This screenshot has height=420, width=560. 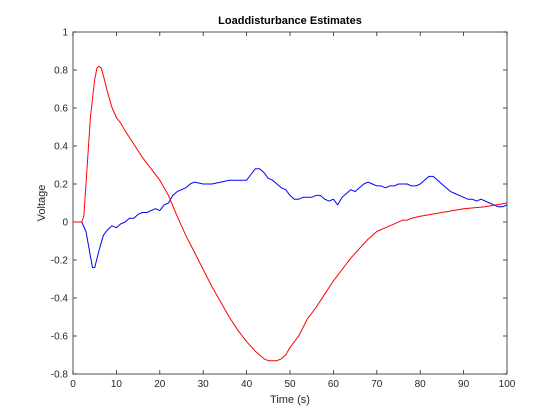 What do you see at coordinates (60, 261) in the screenshot?
I see `y-tick-label: -0.2` at bounding box center [60, 261].